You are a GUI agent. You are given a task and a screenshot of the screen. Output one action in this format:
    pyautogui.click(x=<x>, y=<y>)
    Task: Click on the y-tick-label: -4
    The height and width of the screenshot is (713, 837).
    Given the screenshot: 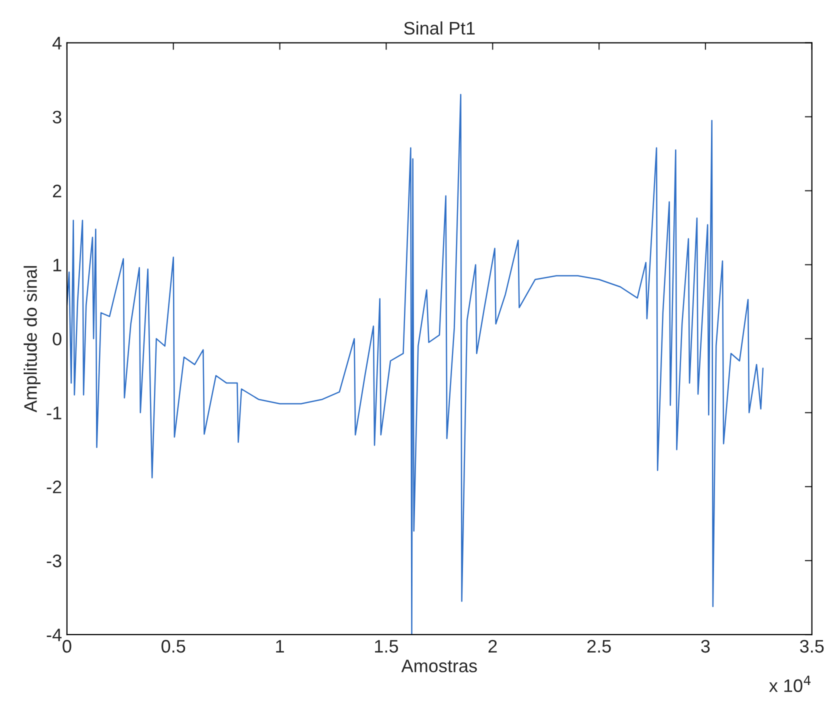 What is the action you would take?
    pyautogui.click(x=54, y=635)
    